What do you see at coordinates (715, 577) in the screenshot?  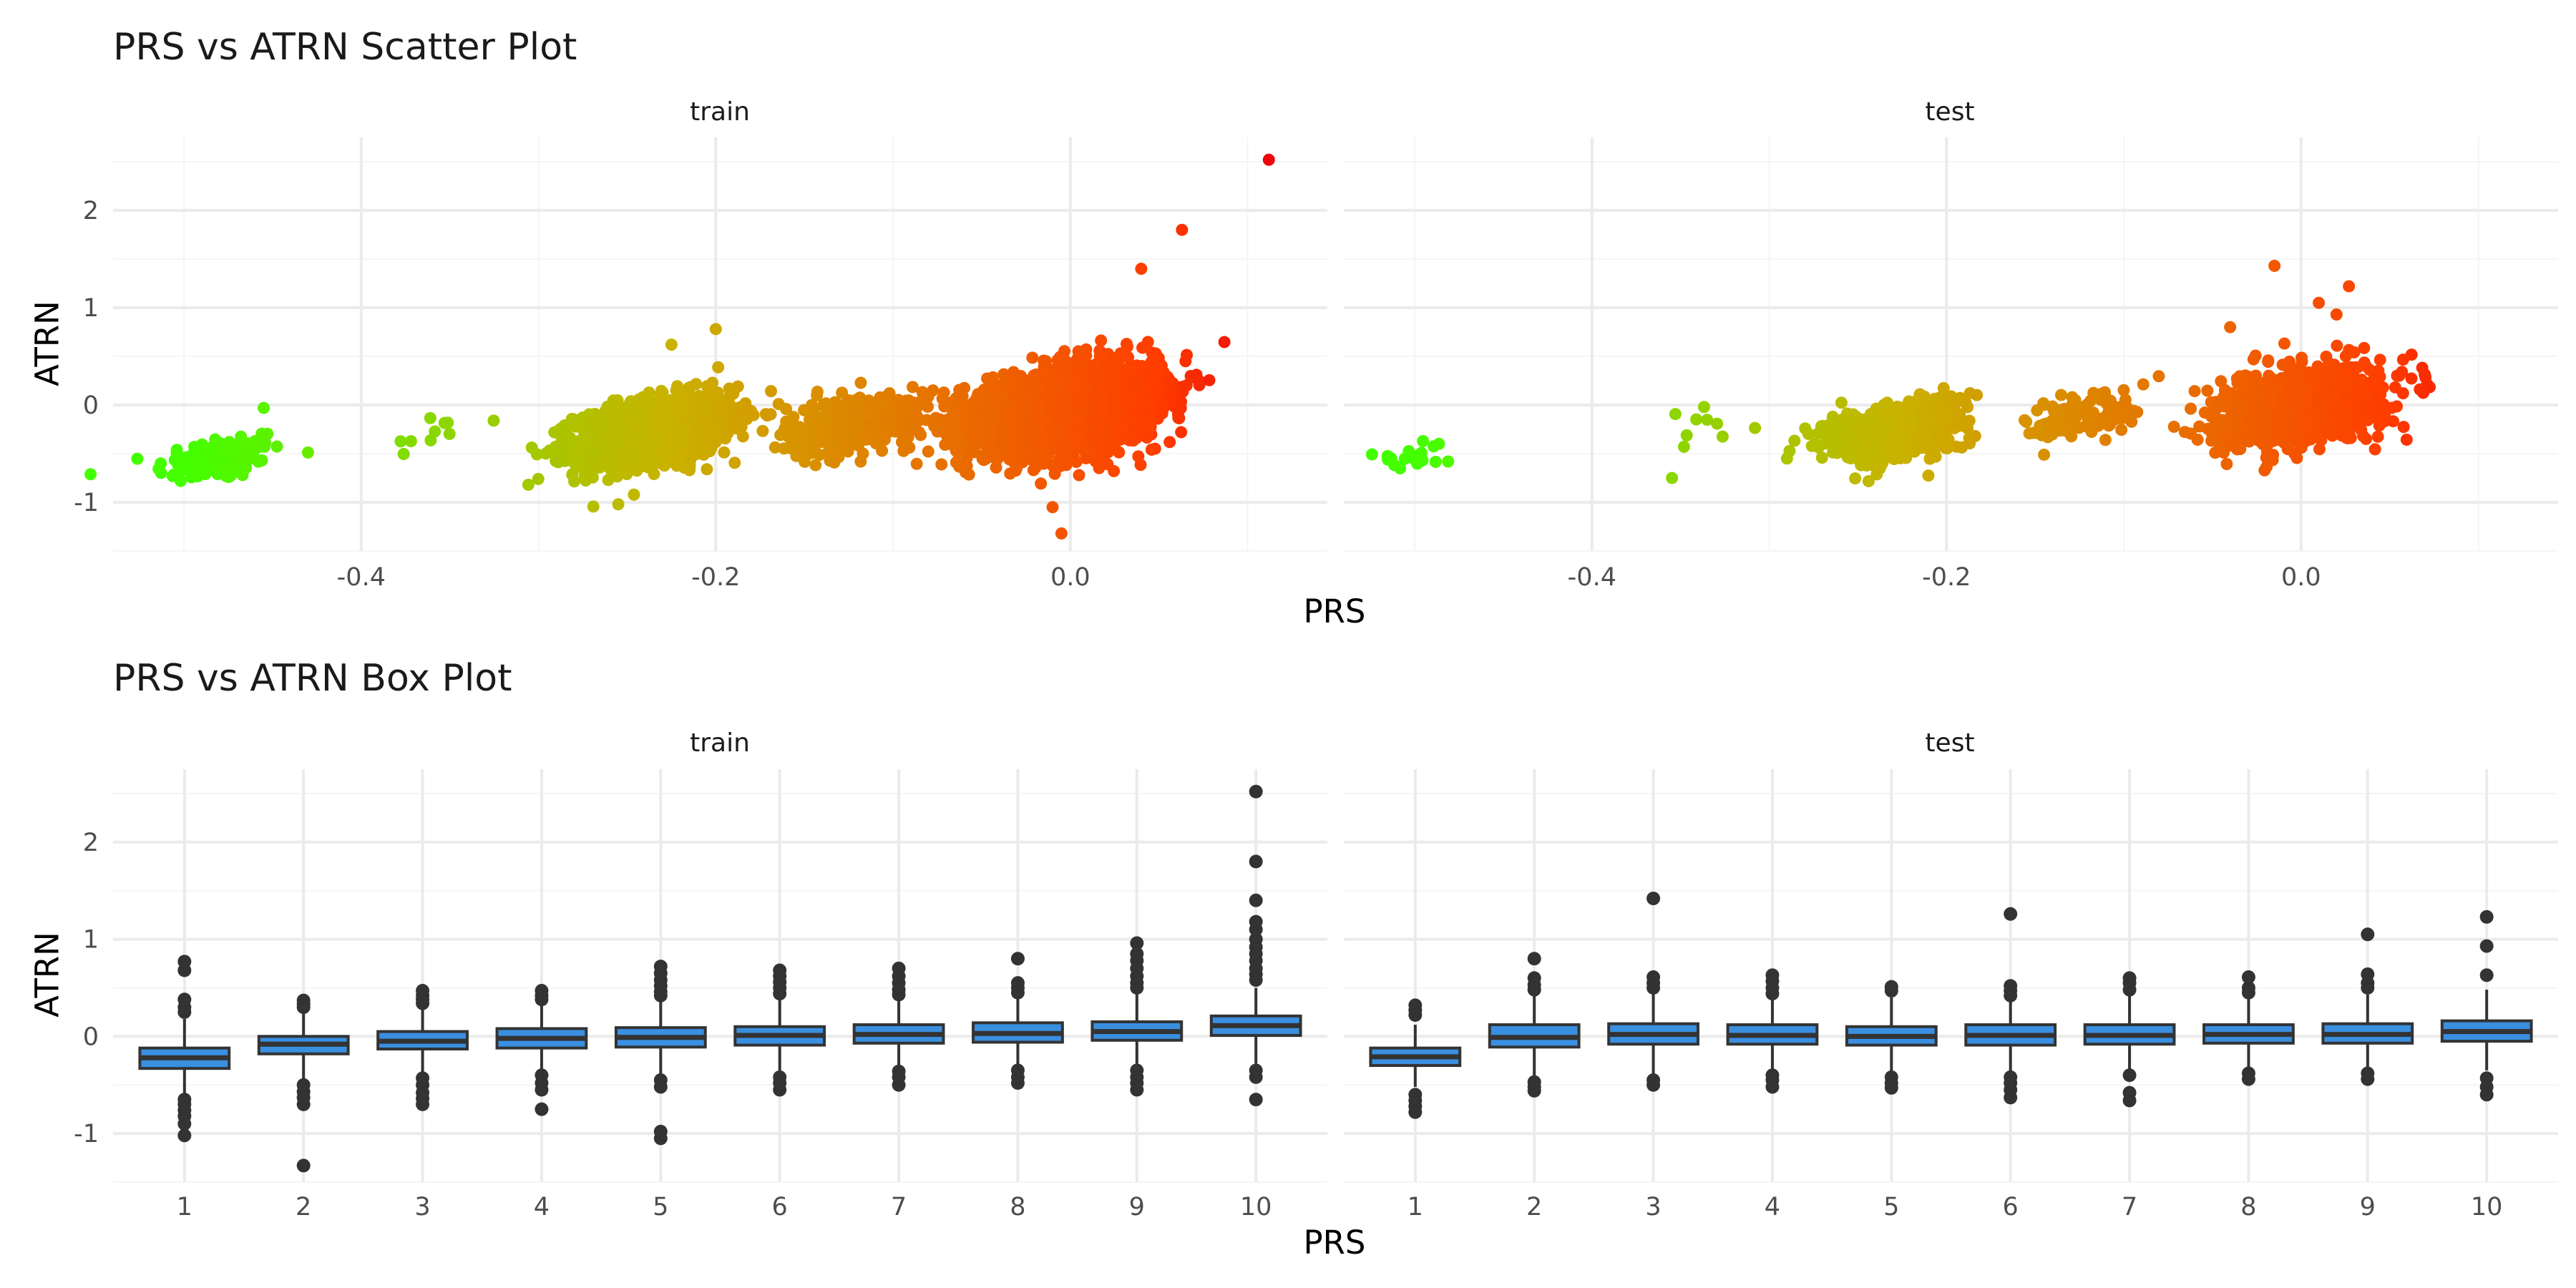 I see `x-tick-label: -0.2` at bounding box center [715, 577].